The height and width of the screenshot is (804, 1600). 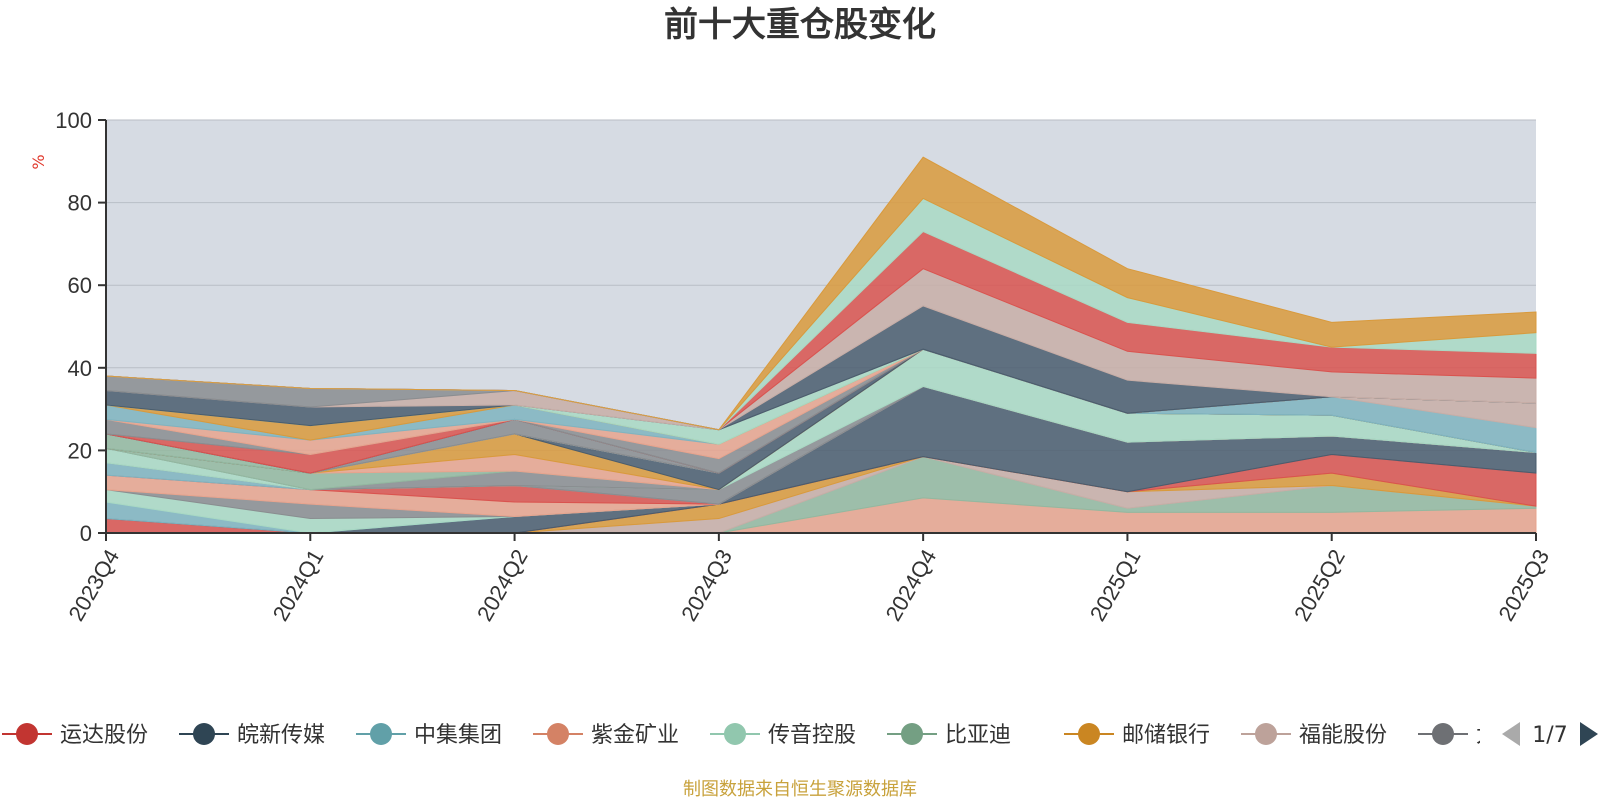 I want to click on y-tick-label: 60, so click(x=80, y=285).